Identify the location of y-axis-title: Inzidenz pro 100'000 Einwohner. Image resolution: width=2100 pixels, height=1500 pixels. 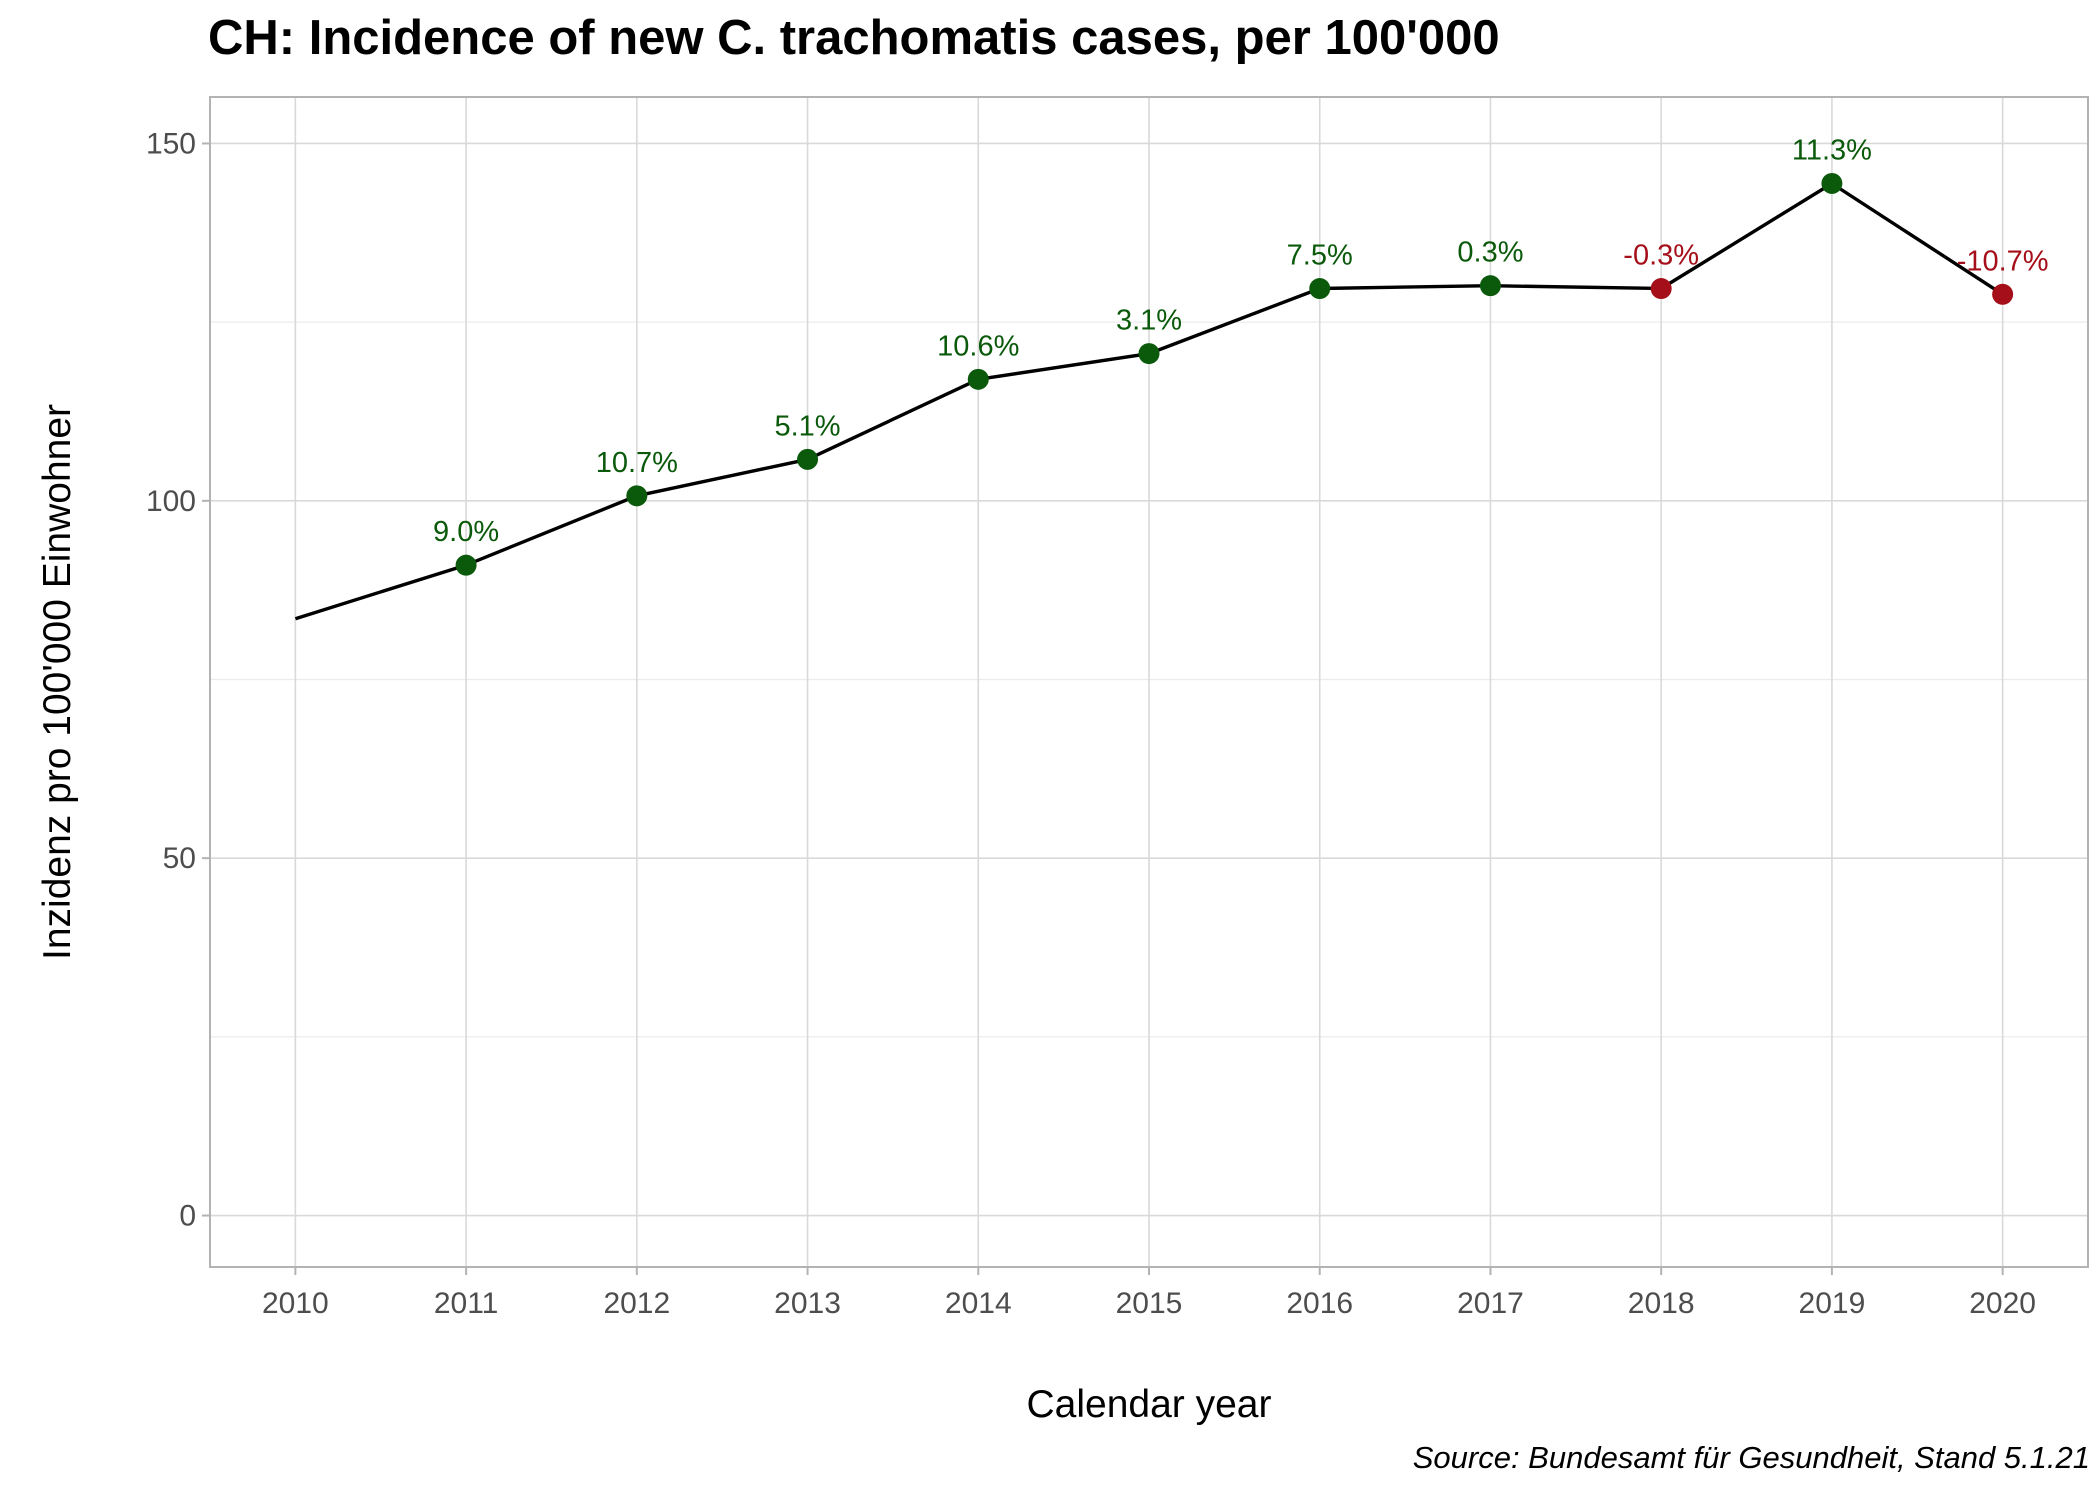
(57, 682).